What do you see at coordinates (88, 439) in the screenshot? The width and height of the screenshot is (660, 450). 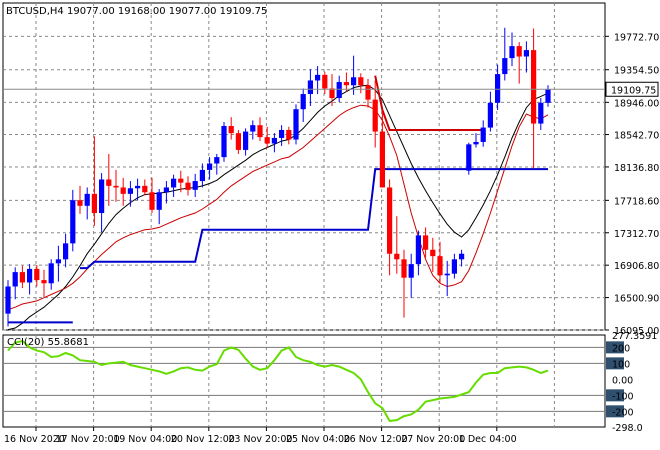 I see `time-tick-label: 17 Nov 20:00` at bounding box center [88, 439].